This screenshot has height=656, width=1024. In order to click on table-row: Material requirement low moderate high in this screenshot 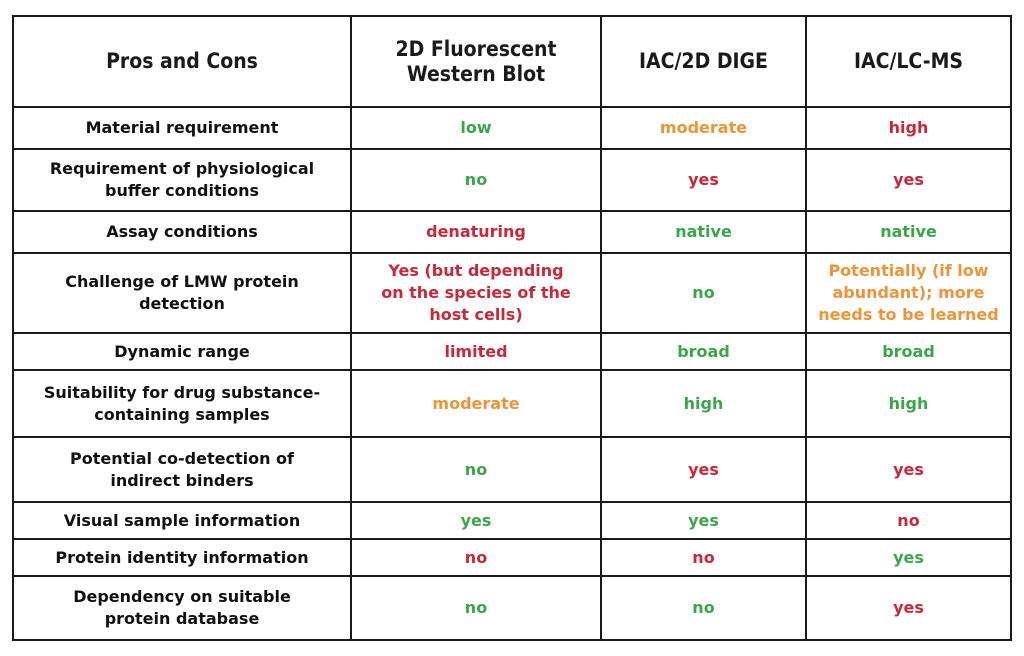, I will do `click(512, 128)`.